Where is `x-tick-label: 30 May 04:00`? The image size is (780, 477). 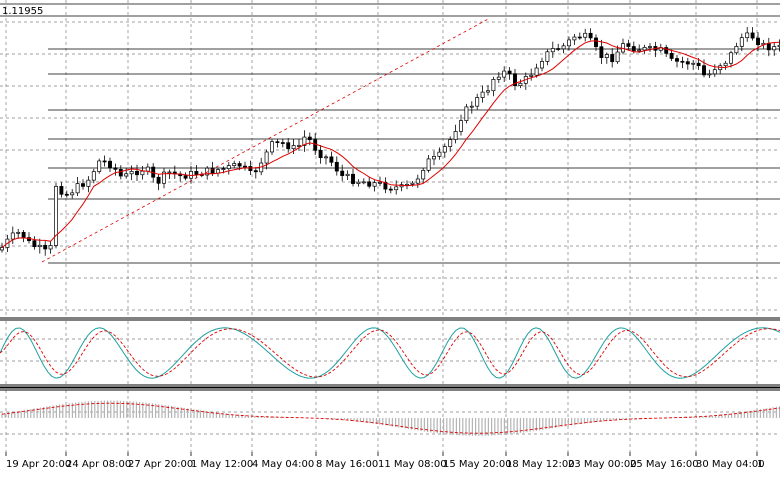
x-tick-label: 30 May 04:00 is located at coordinates (730, 464).